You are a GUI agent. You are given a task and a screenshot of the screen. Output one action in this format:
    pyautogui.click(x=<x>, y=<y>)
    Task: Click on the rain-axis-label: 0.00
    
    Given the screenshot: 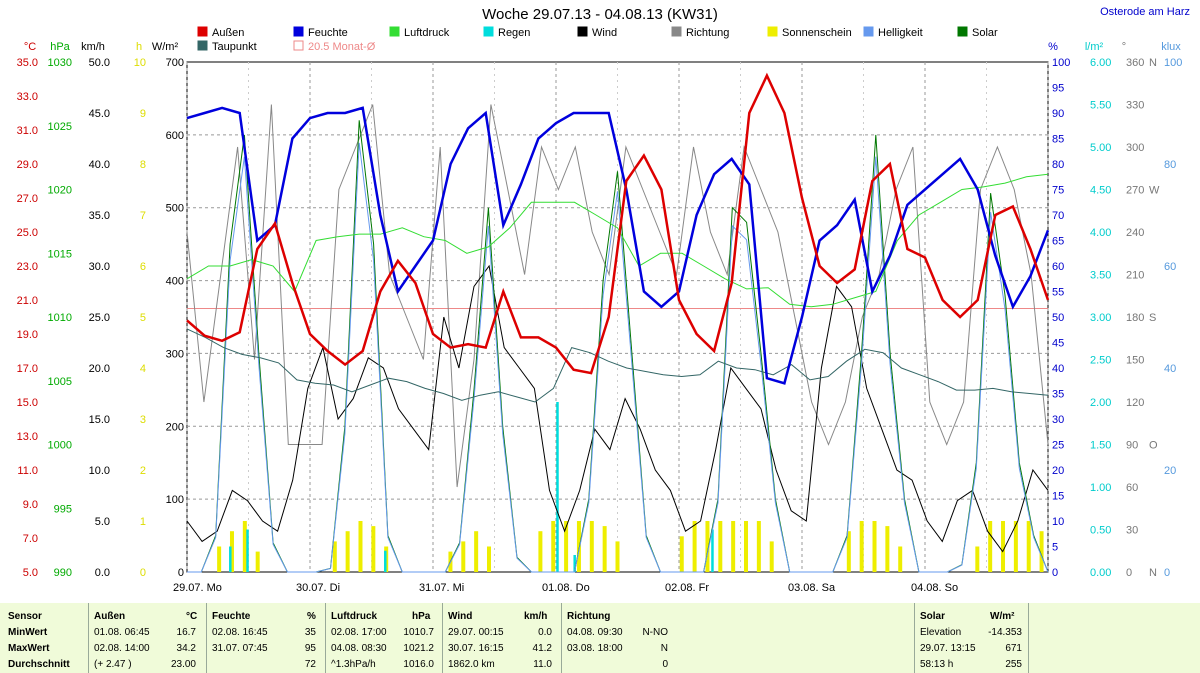 What is the action you would take?
    pyautogui.click(x=1100, y=573)
    